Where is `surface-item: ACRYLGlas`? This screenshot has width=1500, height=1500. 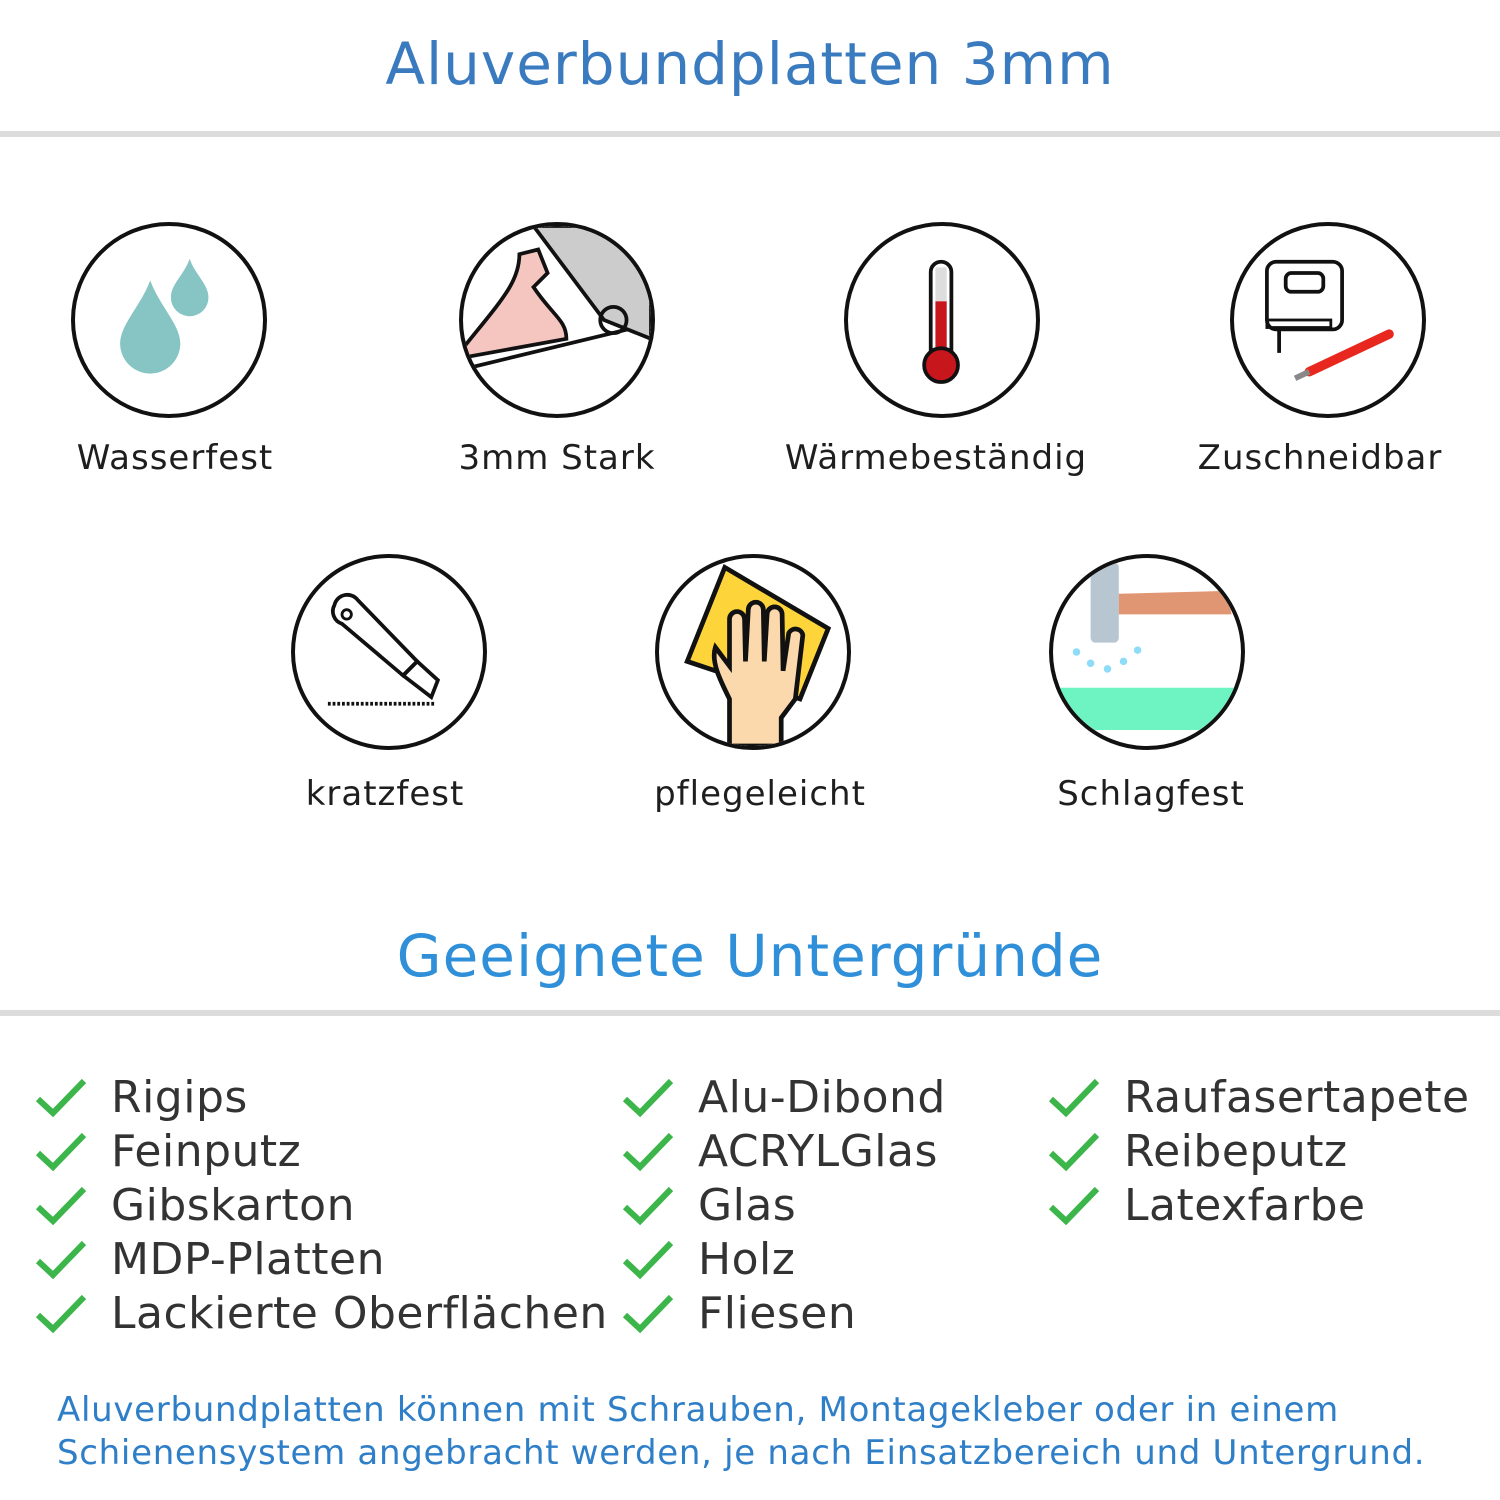
surface-item: ACRYLGlas is located at coordinates (784, 1151).